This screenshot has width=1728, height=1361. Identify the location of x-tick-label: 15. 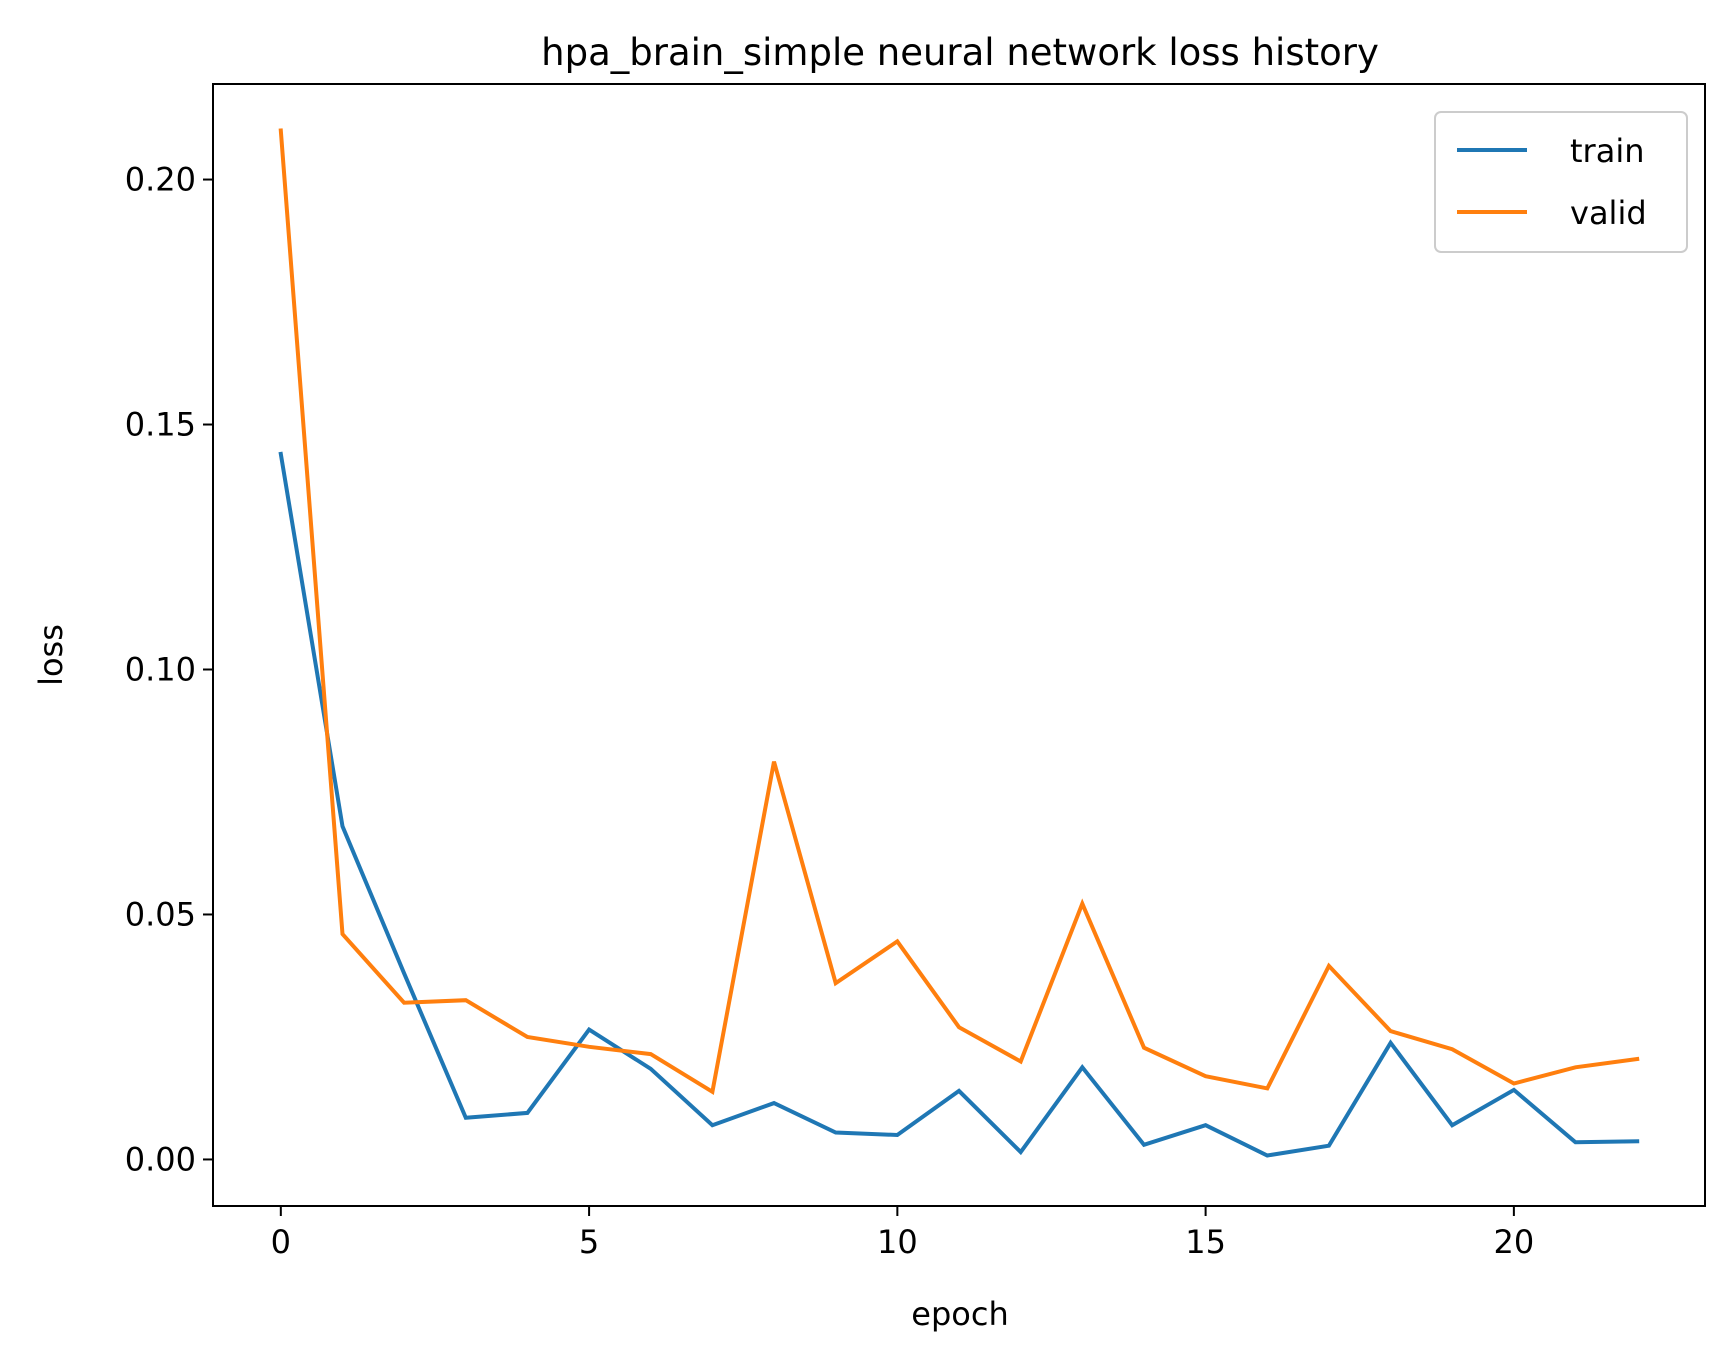
(1205, 1242).